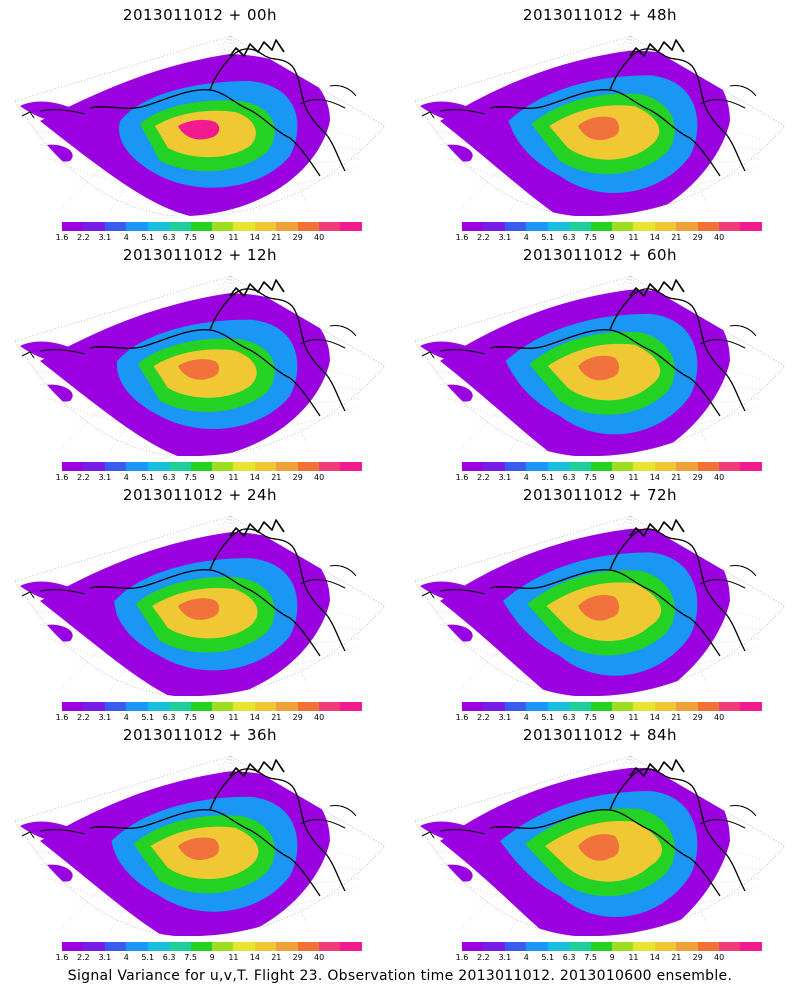 The image size is (800, 1000). I want to click on panel-title: 2013011012 + 36h, so click(200, 735).